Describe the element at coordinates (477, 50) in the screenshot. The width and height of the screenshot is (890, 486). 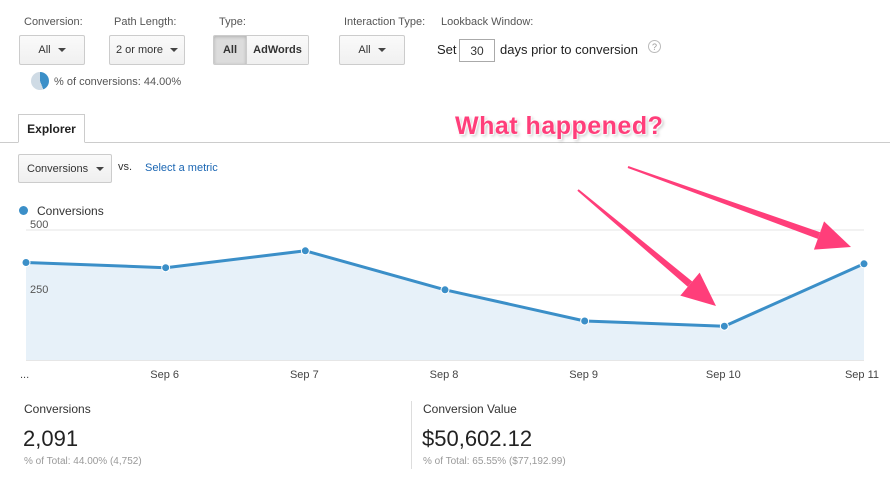
I see `lookback-days-input: 30` at that location.